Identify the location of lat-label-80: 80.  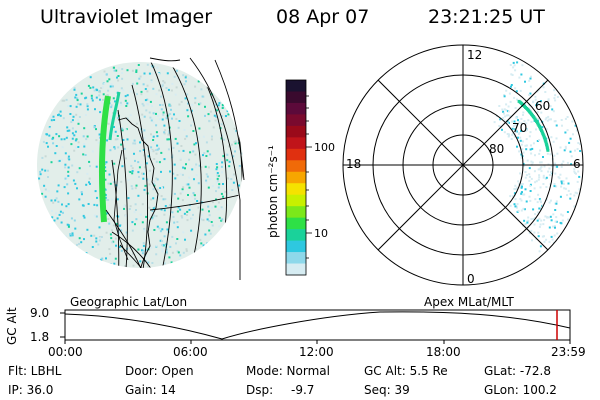
(496, 149).